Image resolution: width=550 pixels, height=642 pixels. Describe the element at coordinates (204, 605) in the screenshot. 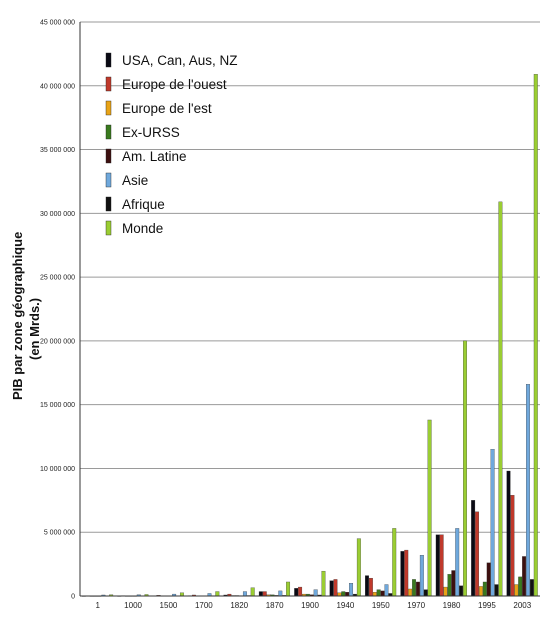

I see `x-tick-label: 1700` at that location.